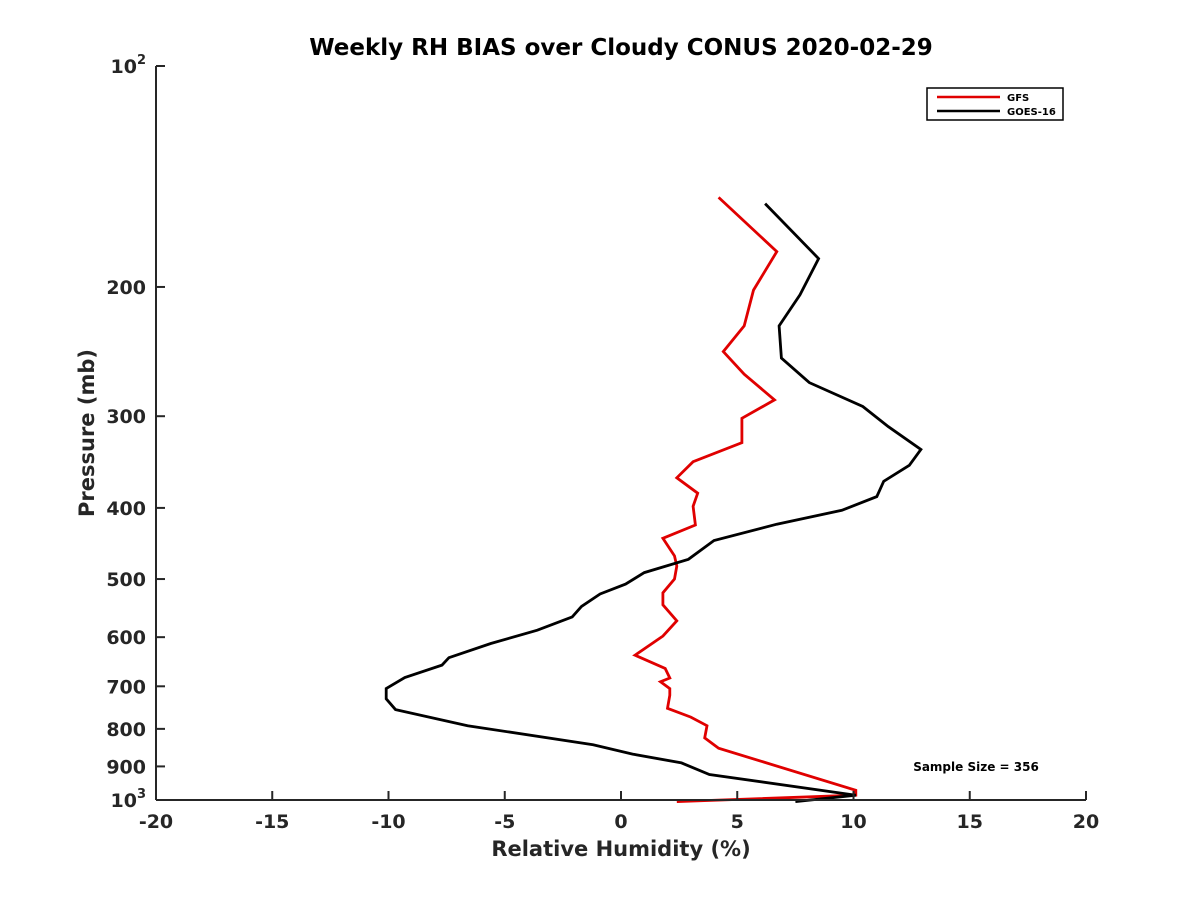 The image size is (1200, 900). Describe the element at coordinates (272, 822) in the screenshot. I see `x-tick-label: -15` at that location.